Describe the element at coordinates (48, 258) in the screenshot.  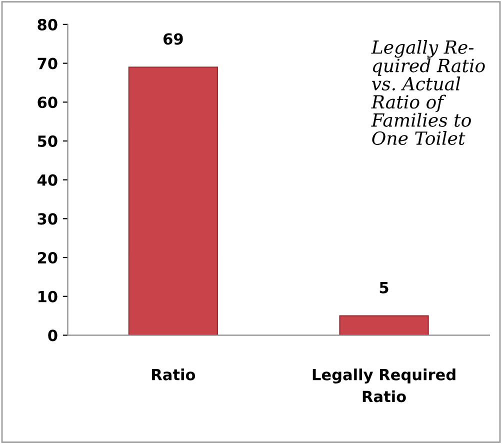
I see `y-tick-label: 20` at that location.